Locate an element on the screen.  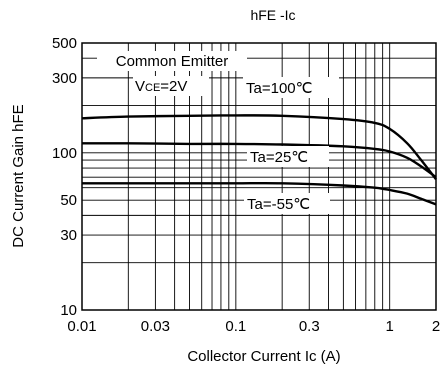
conditions-annotation: Common Emitter VCE=2V is located at coordinates (172, 73).